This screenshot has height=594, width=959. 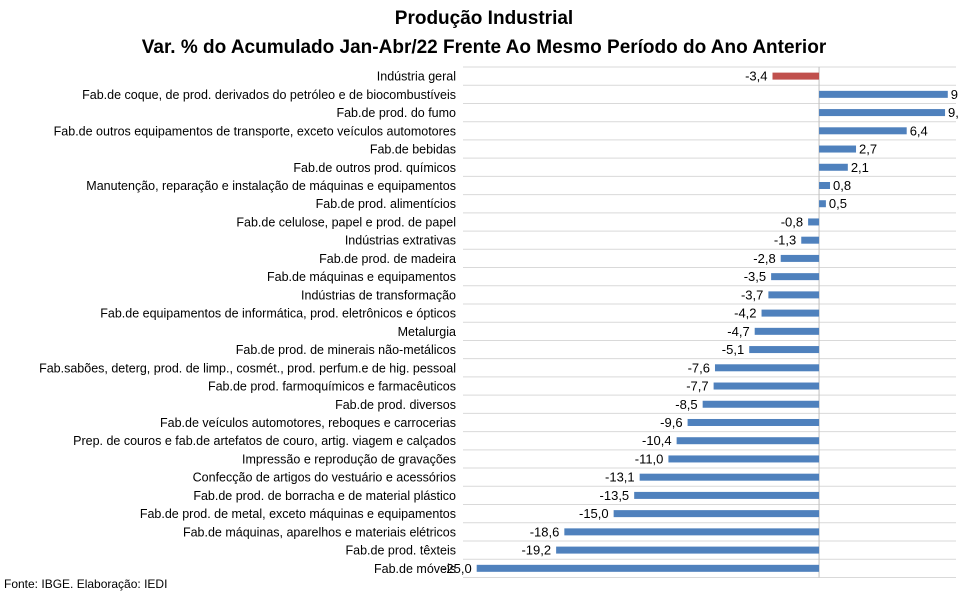 I want to click on value-label: -13,1, so click(x=620, y=477).